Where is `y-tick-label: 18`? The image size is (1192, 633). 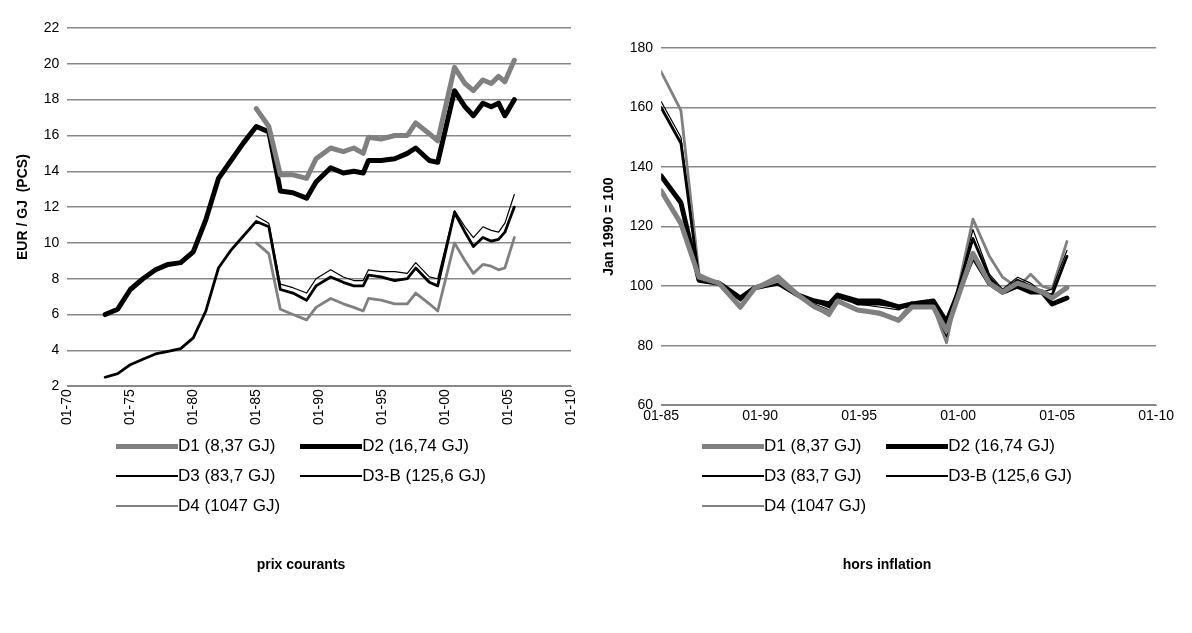
y-tick-label: 18 is located at coordinates (51, 98).